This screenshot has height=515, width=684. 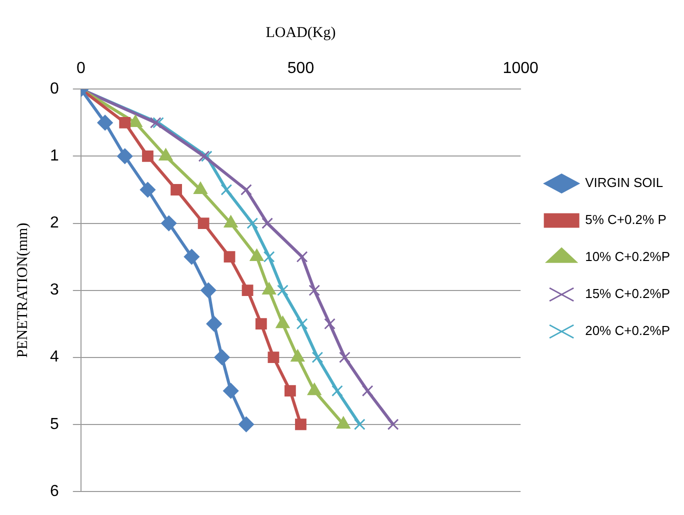 What do you see at coordinates (627, 294) in the screenshot?
I see `legend-label: 15% C+0.2%P` at bounding box center [627, 294].